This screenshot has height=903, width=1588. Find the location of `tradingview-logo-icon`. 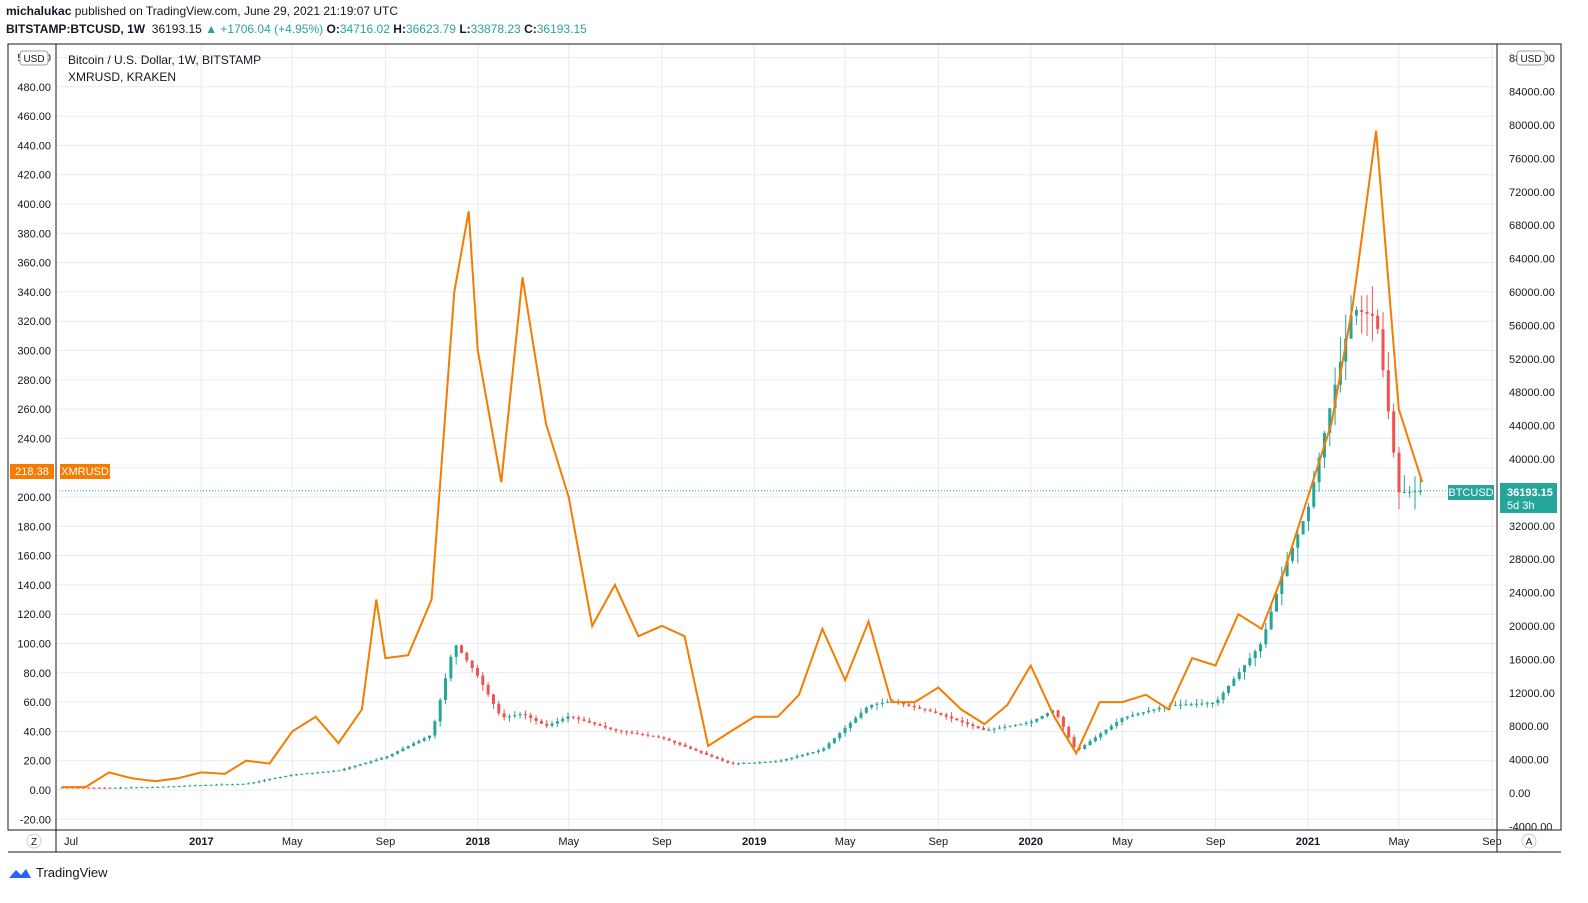

tradingview-logo-icon is located at coordinates (20, 873).